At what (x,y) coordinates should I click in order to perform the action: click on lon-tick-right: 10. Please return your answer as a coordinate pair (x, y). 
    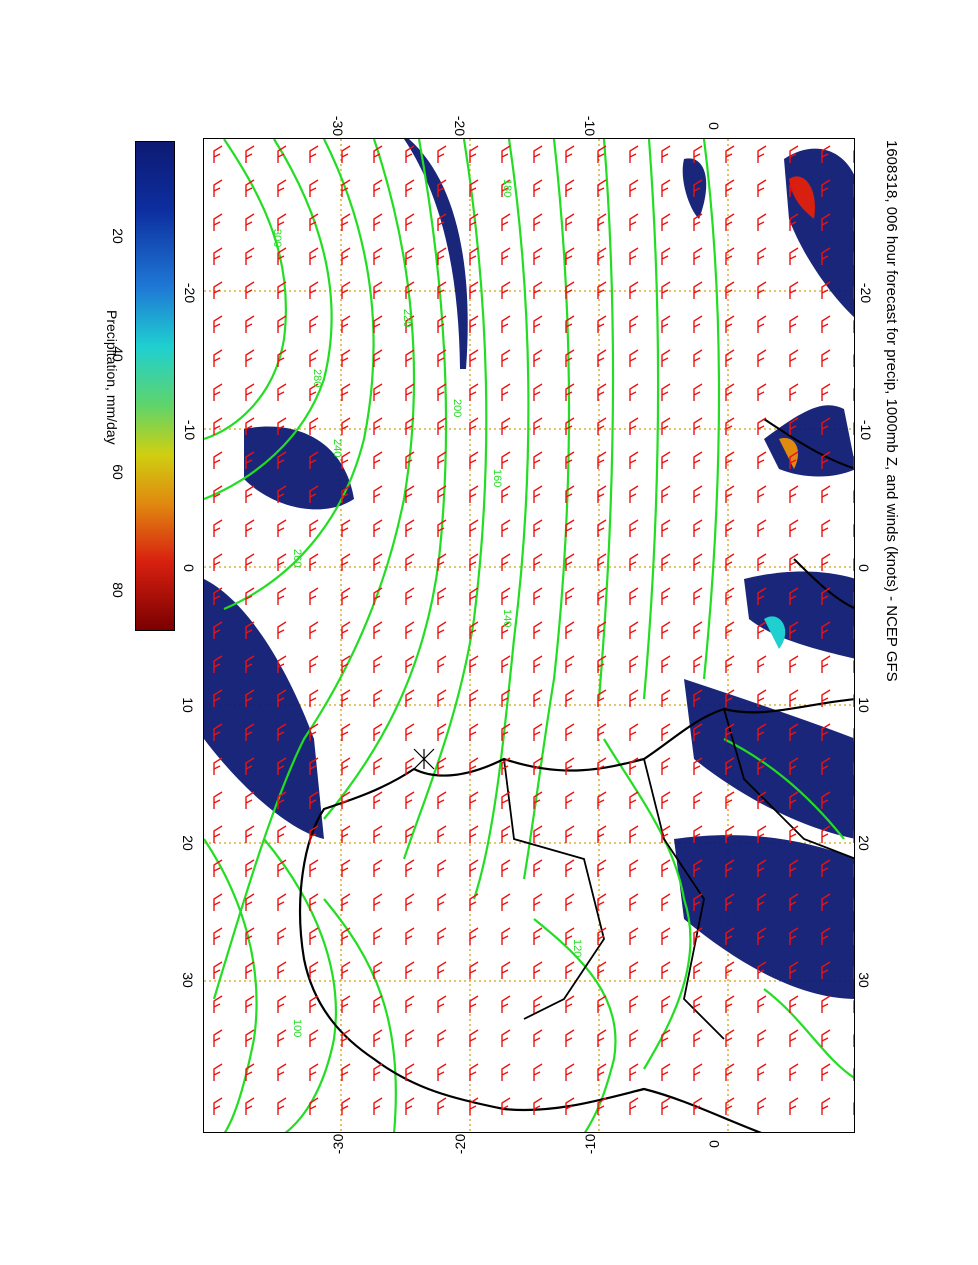
    Looking at the image, I should click on (863, 705).